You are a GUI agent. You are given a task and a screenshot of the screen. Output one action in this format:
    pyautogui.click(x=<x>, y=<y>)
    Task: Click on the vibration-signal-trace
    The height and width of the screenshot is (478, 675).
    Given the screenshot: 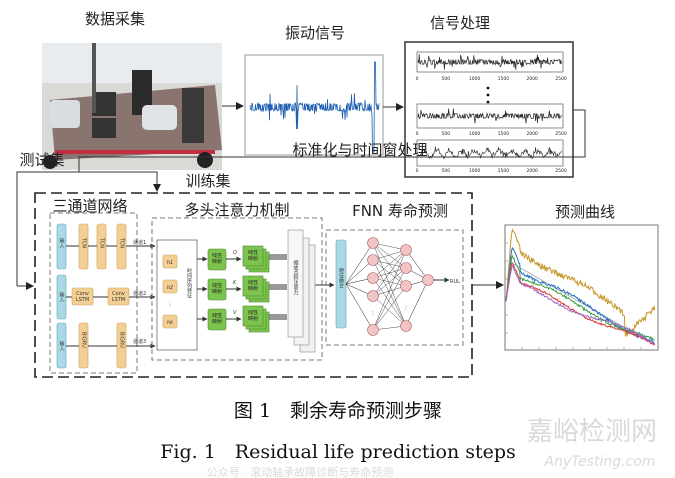 What is the action you would take?
    pyautogui.click(x=314, y=107)
    